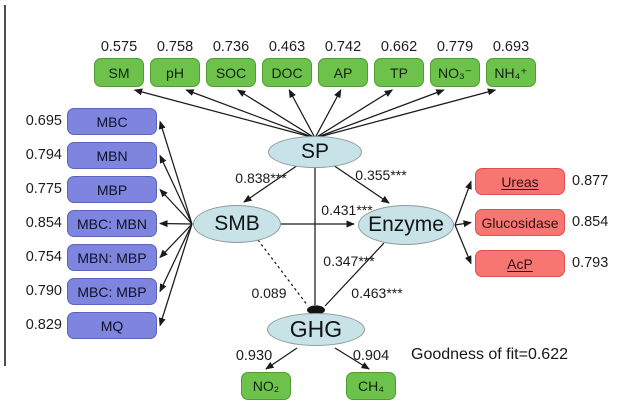 The height and width of the screenshot is (407, 636). I want to click on arrow-ghg-ch4, so click(352, 358).